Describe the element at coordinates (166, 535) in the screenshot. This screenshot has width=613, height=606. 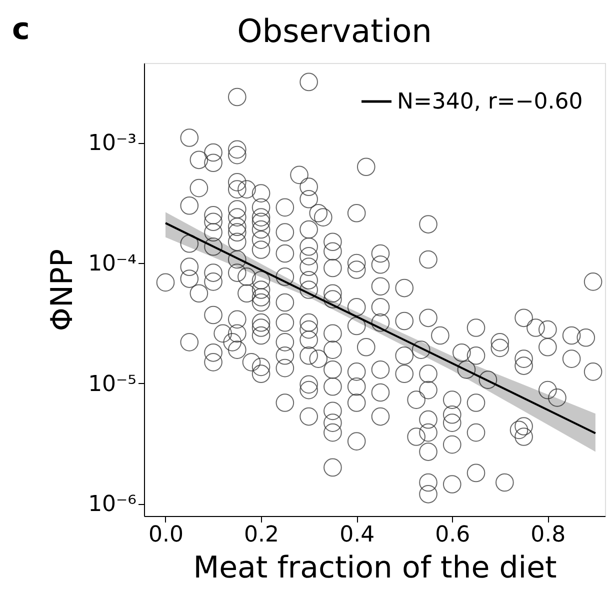
I see `x-tick-label: 0.0` at that location.